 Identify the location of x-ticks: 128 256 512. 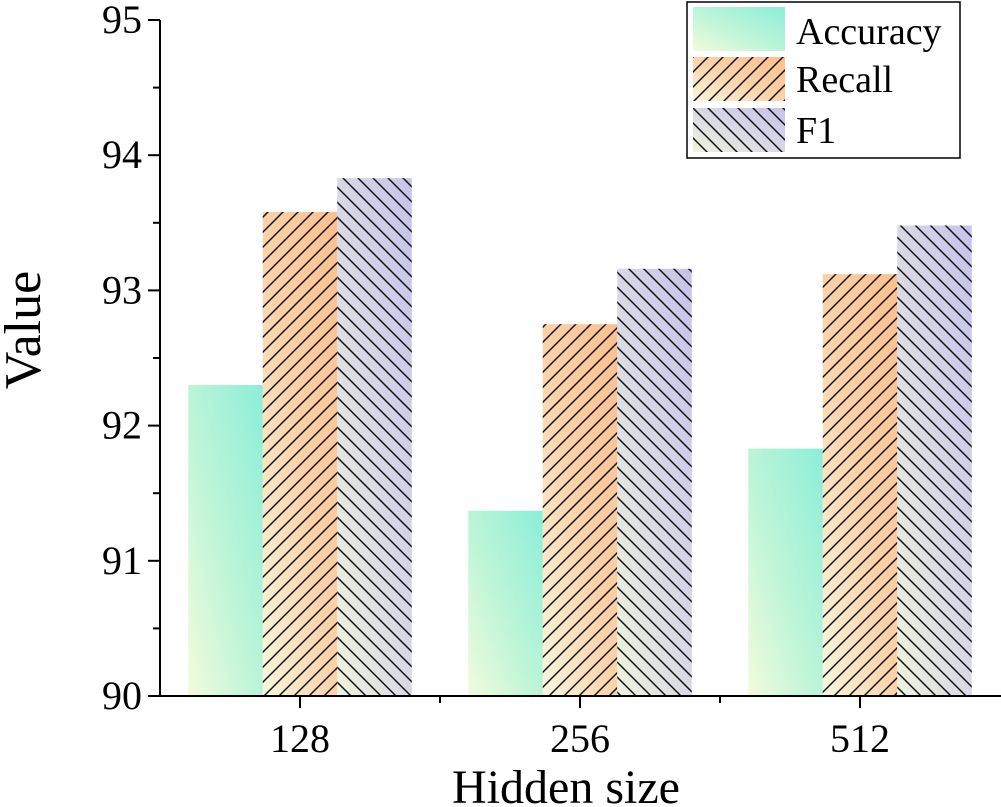
(580, 728).